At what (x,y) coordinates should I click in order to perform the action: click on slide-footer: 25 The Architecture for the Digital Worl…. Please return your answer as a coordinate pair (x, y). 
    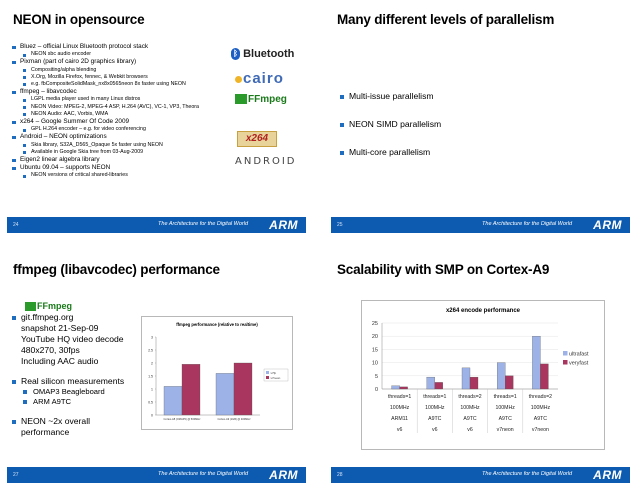
    Looking at the image, I should click on (480, 225).